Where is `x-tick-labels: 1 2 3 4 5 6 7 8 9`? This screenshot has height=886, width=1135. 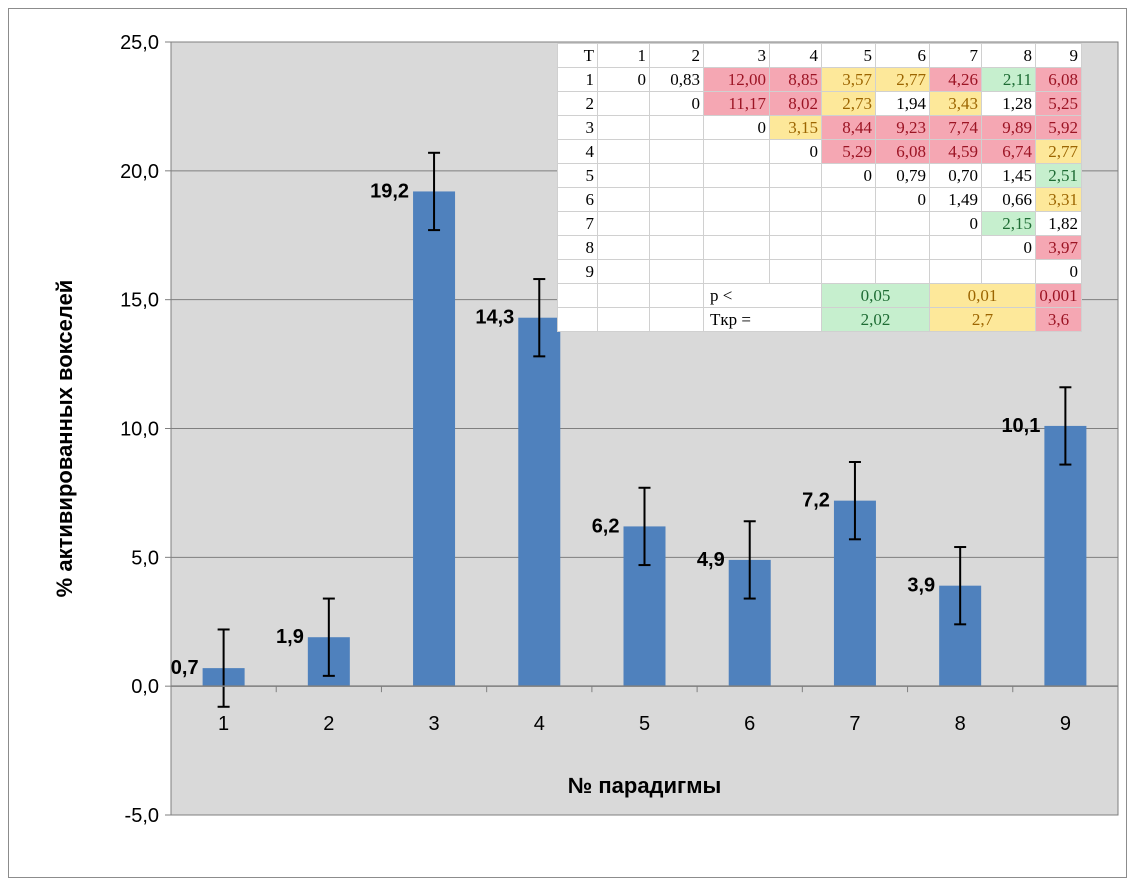 x-tick-labels: 1 2 3 4 5 6 7 8 9 is located at coordinates (644, 724).